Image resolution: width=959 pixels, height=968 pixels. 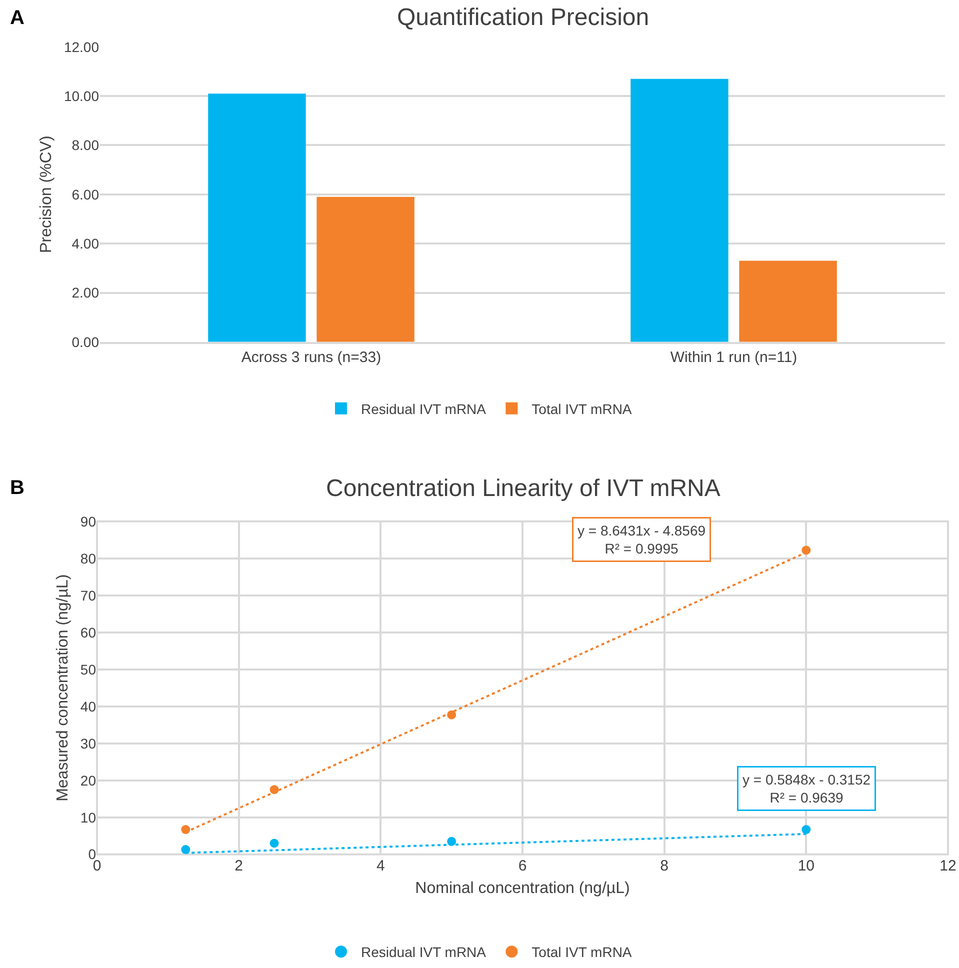 What do you see at coordinates (664, 865) in the screenshot?
I see `x-tick-label: 8` at bounding box center [664, 865].